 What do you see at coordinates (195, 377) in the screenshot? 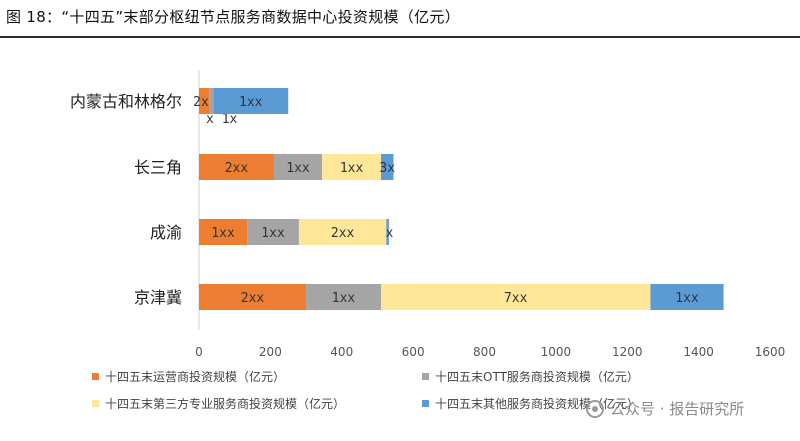
I see `legend-label: 十四五末运营商投资规模（亿元）` at bounding box center [195, 377].